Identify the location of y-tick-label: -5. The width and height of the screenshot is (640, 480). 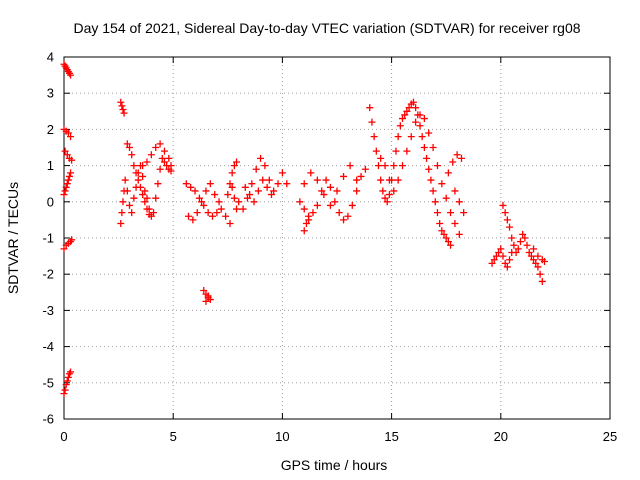
(48, 382).